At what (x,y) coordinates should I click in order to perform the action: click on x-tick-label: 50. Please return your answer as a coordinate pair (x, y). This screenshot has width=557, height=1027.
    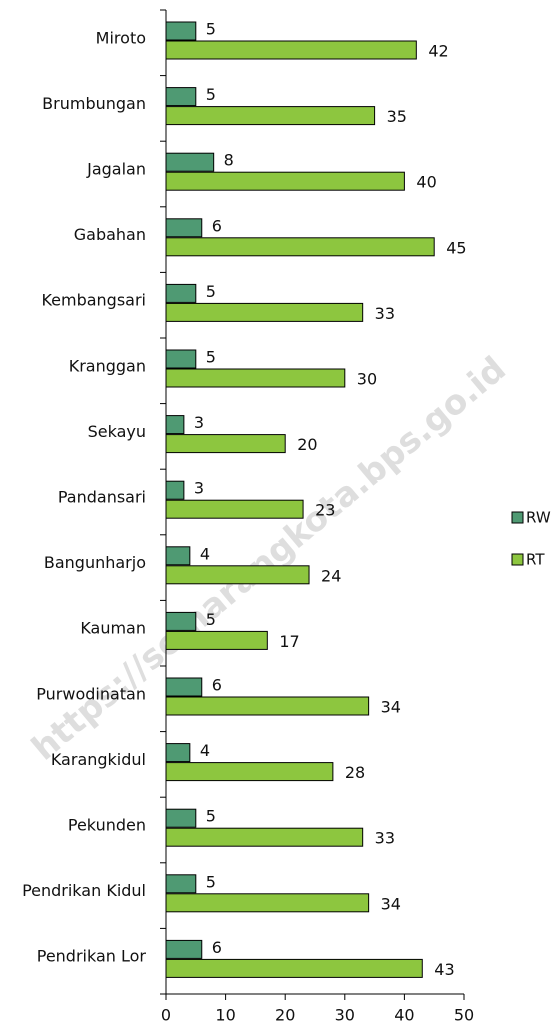
    Looking at the image, I should click on (464, 1015).